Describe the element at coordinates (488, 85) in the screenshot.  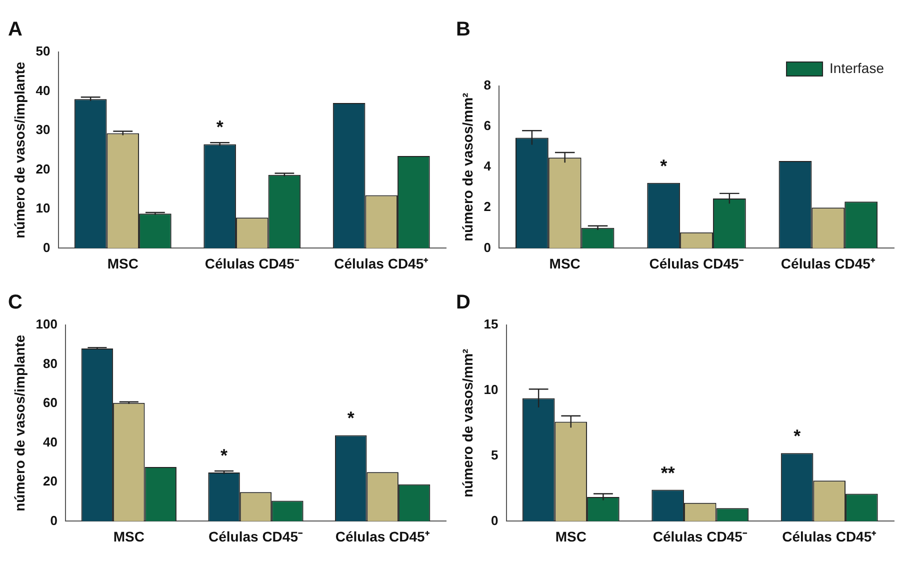
I see `y-tick-label: 8` at that location.